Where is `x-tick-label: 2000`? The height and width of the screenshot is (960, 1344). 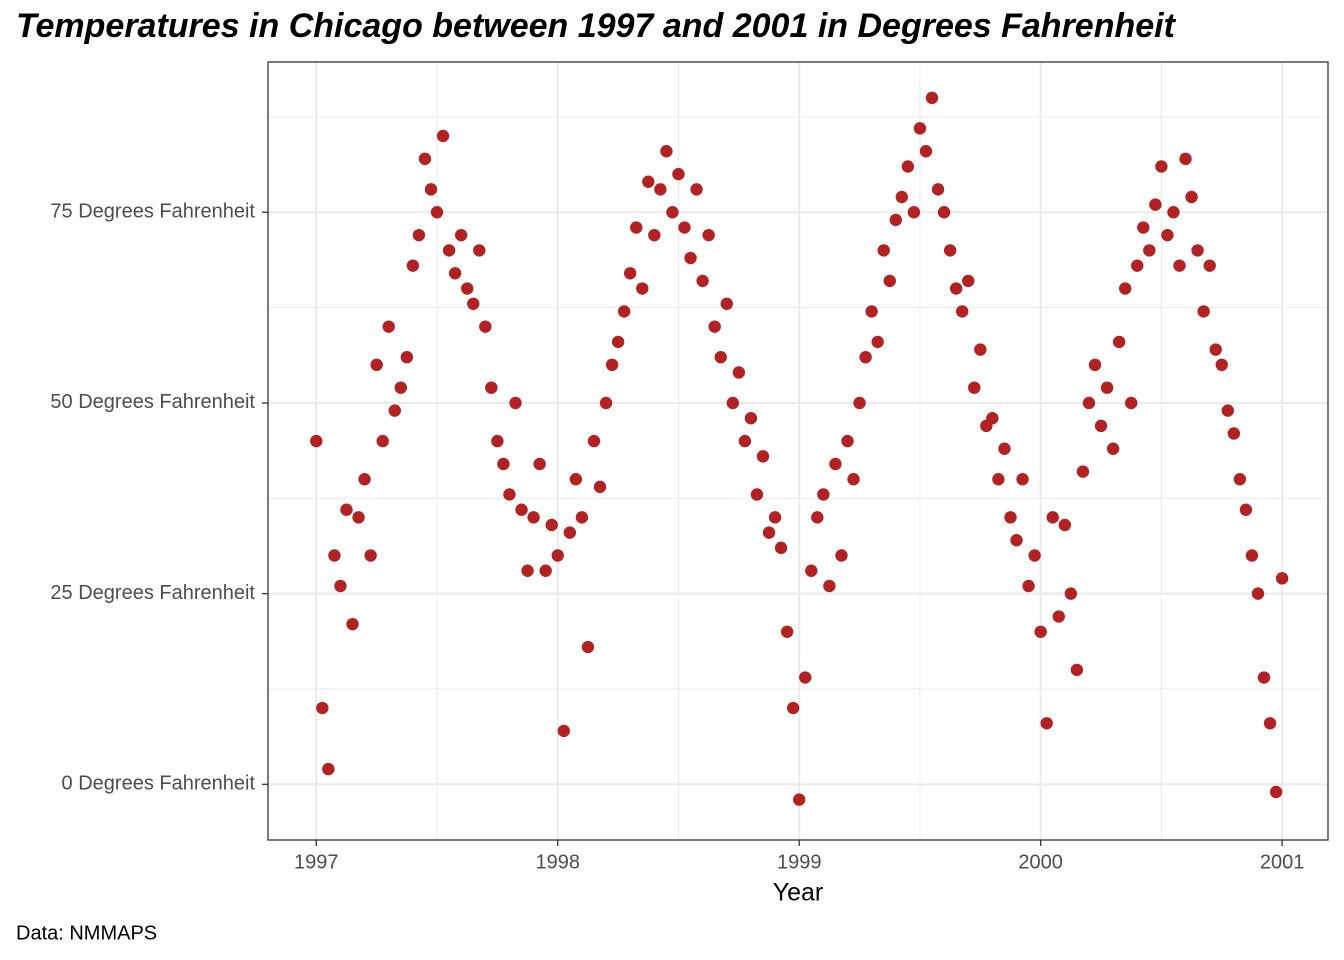 x-tick-label: 2000 is located at coordinates (1040, 862).